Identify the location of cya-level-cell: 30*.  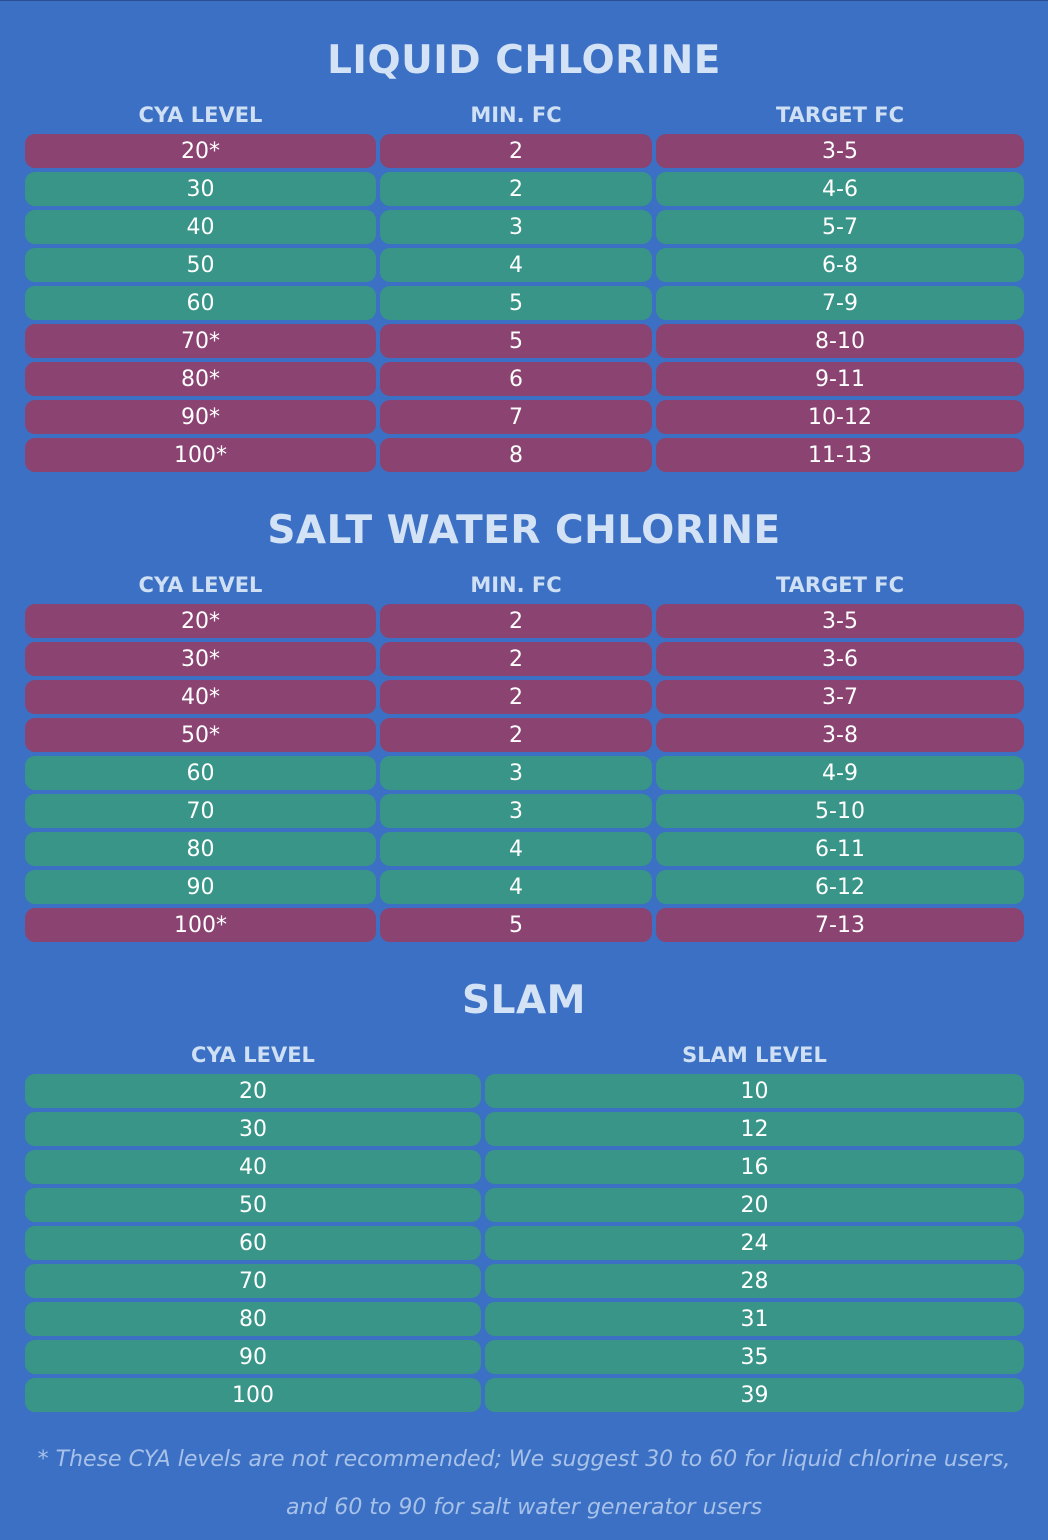
(200, 659).